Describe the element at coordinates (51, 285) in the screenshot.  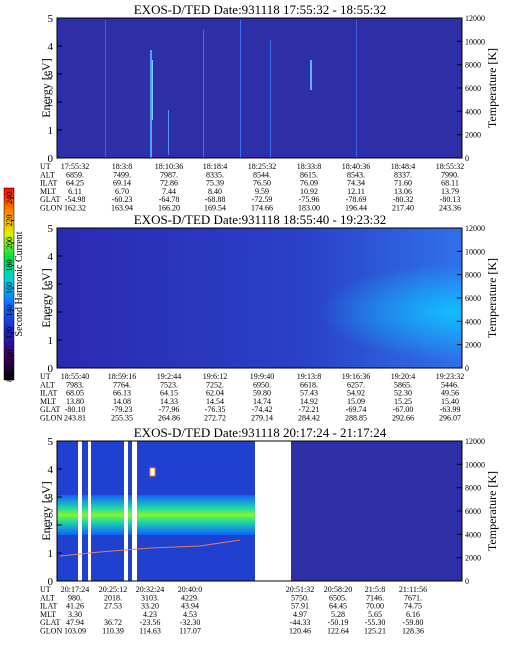
I see `y-tick-label: 3` at that location.